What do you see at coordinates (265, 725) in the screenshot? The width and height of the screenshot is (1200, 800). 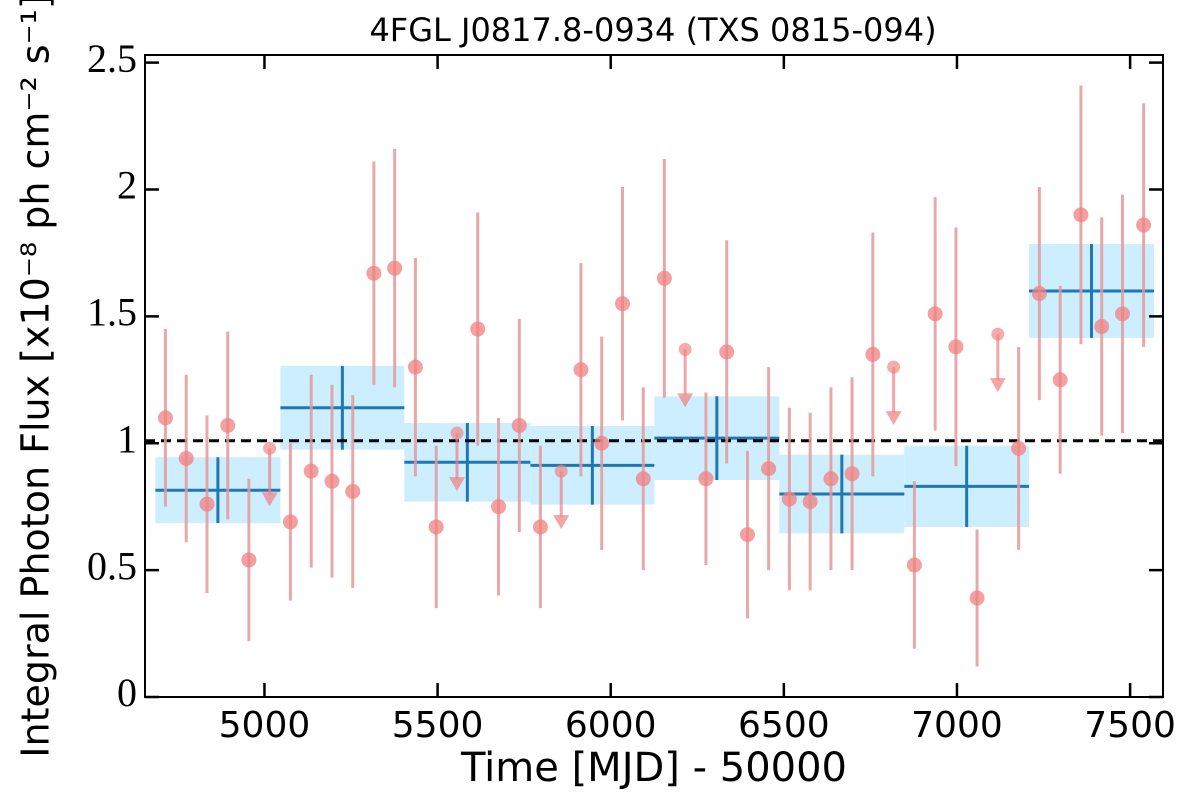 I see `x-tick-label: 5000` at bounding box center [265, 725].